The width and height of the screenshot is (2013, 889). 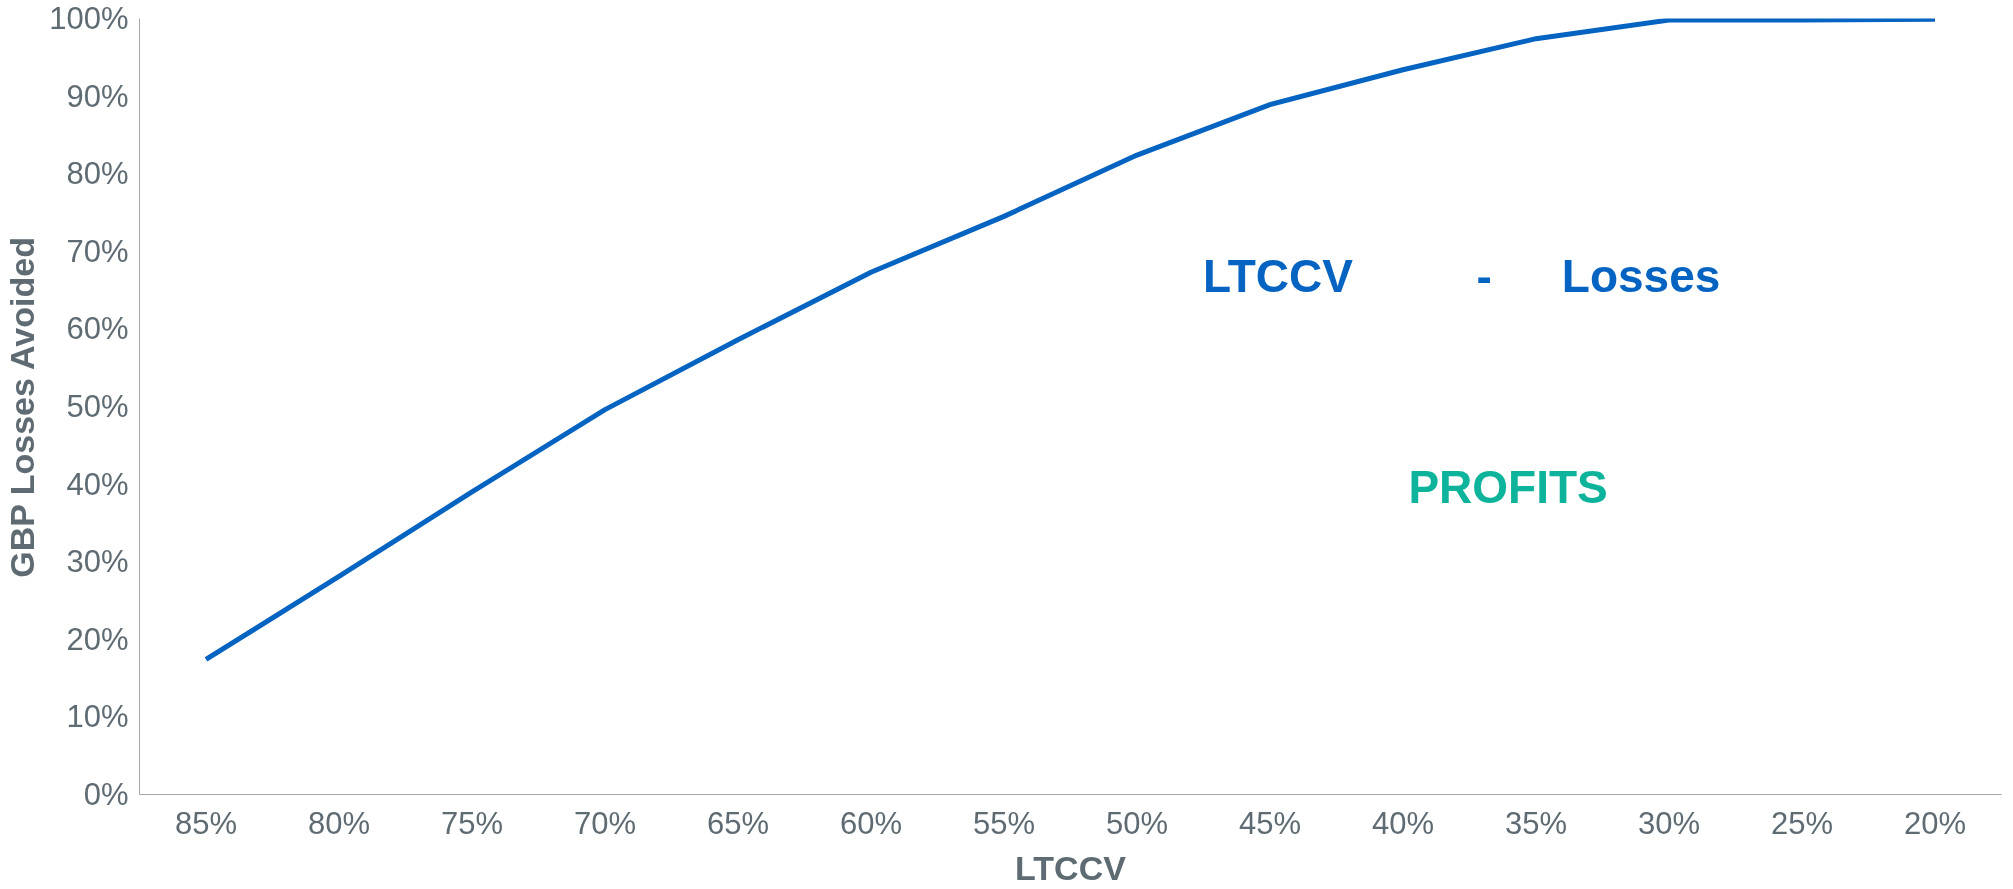 I want to click on annotation: PROFITS, so click(x=1508, y=487).